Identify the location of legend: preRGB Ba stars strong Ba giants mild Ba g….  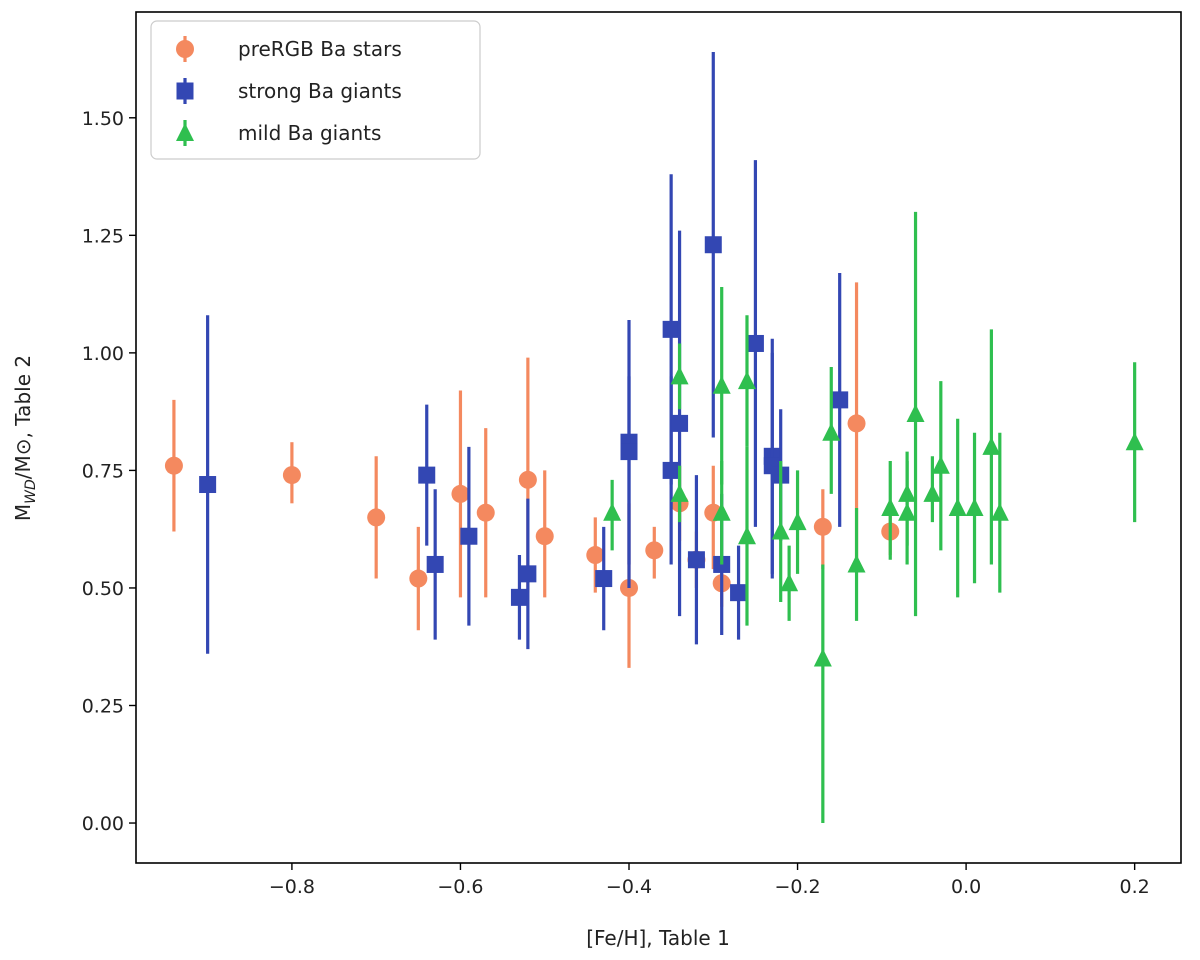
(315, 90).